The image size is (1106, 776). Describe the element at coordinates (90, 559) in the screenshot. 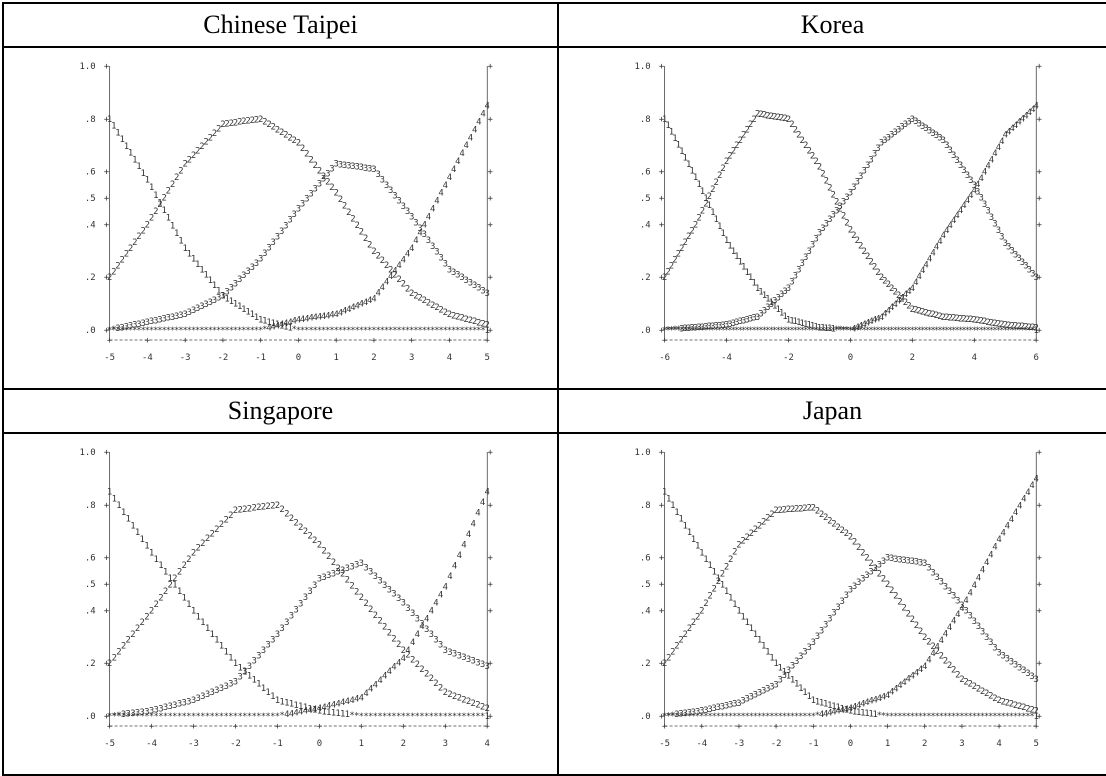

I see `y-tick-label: .6` at that location.